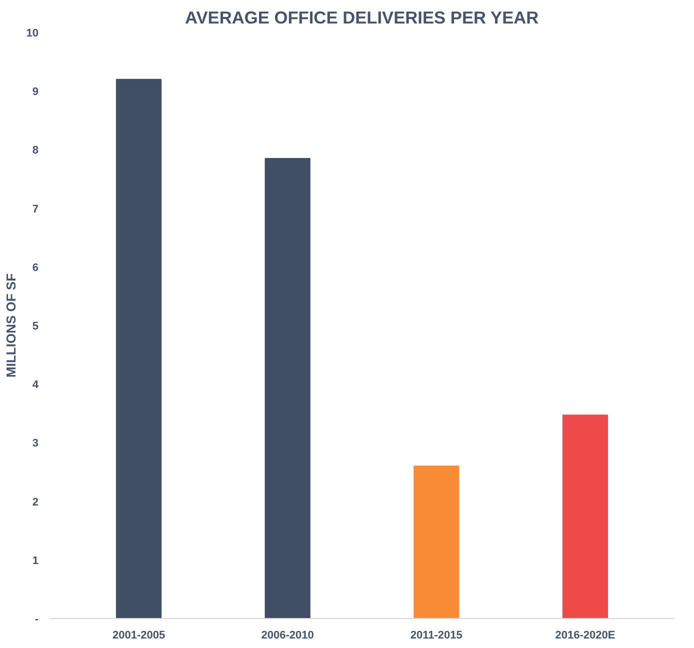 This screenshot has height=648, width=694. I want to click on y-tick-label: -, so click(36, 620).